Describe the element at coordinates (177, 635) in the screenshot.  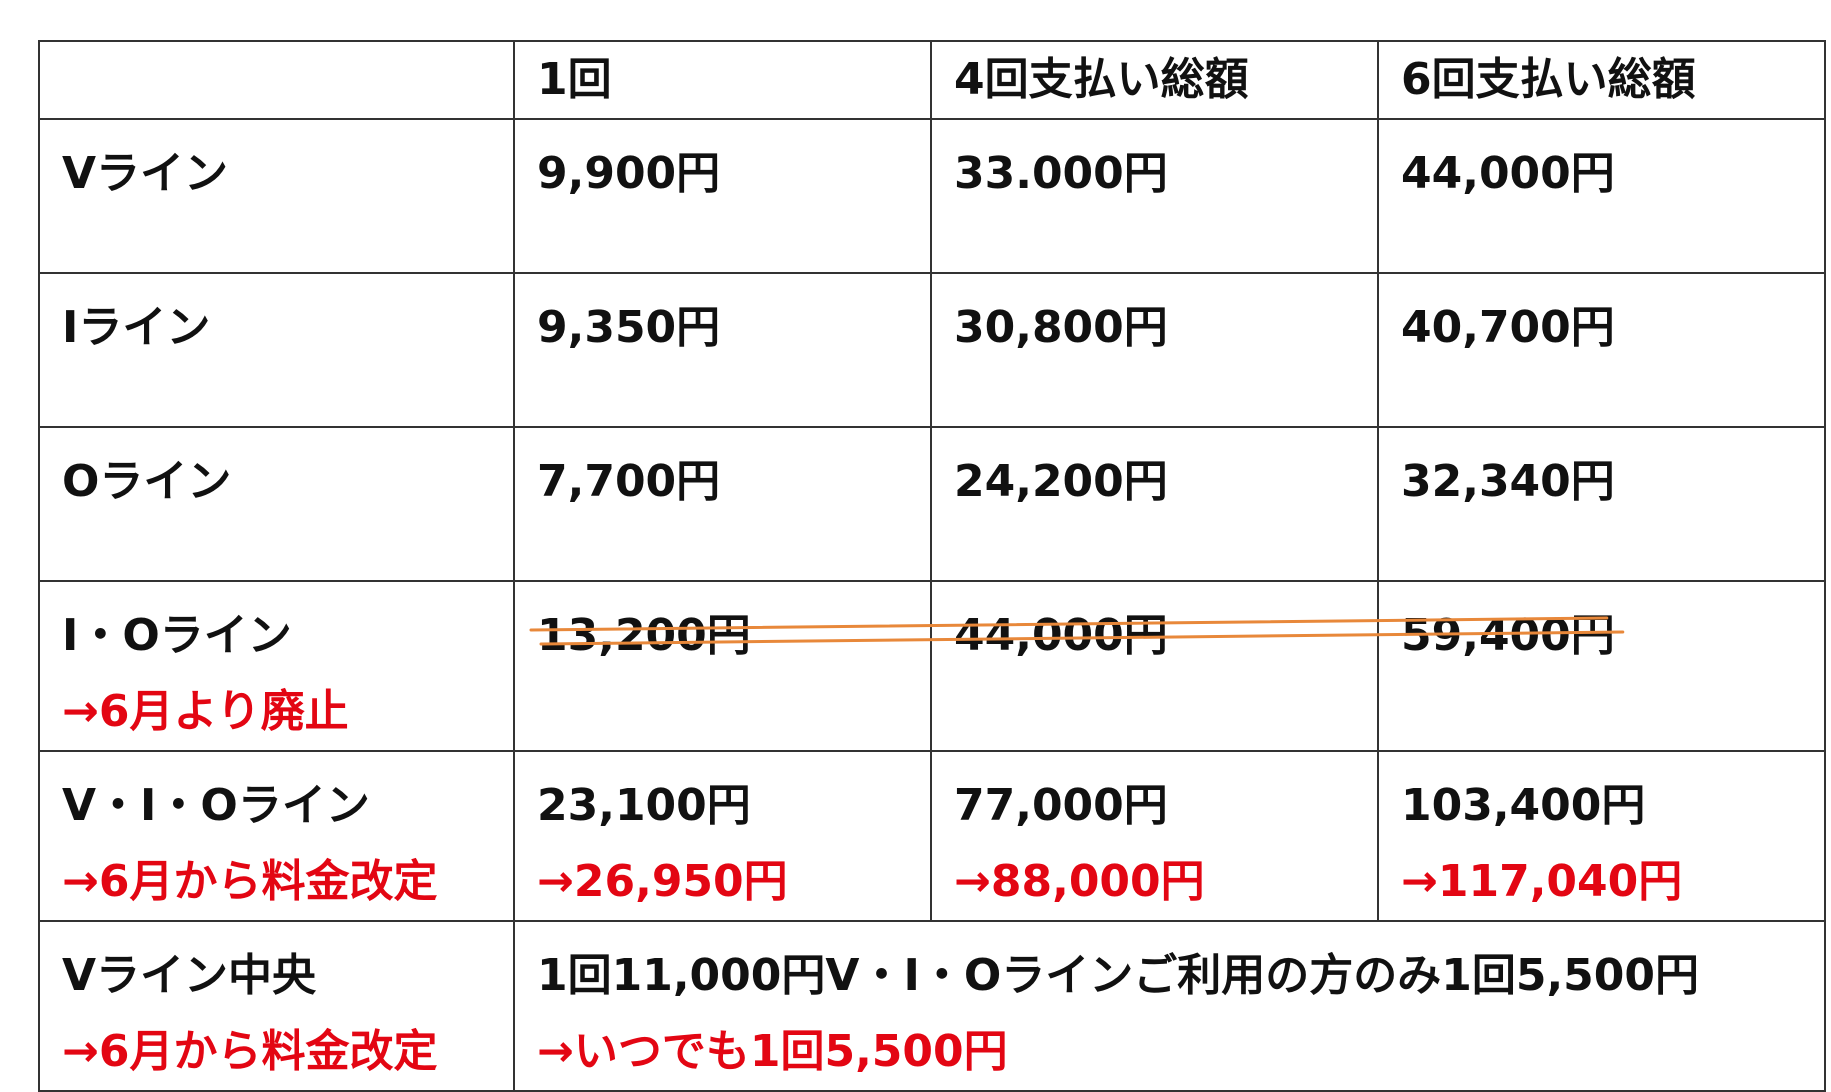
I see `row-name: I・Oライン` at that location.